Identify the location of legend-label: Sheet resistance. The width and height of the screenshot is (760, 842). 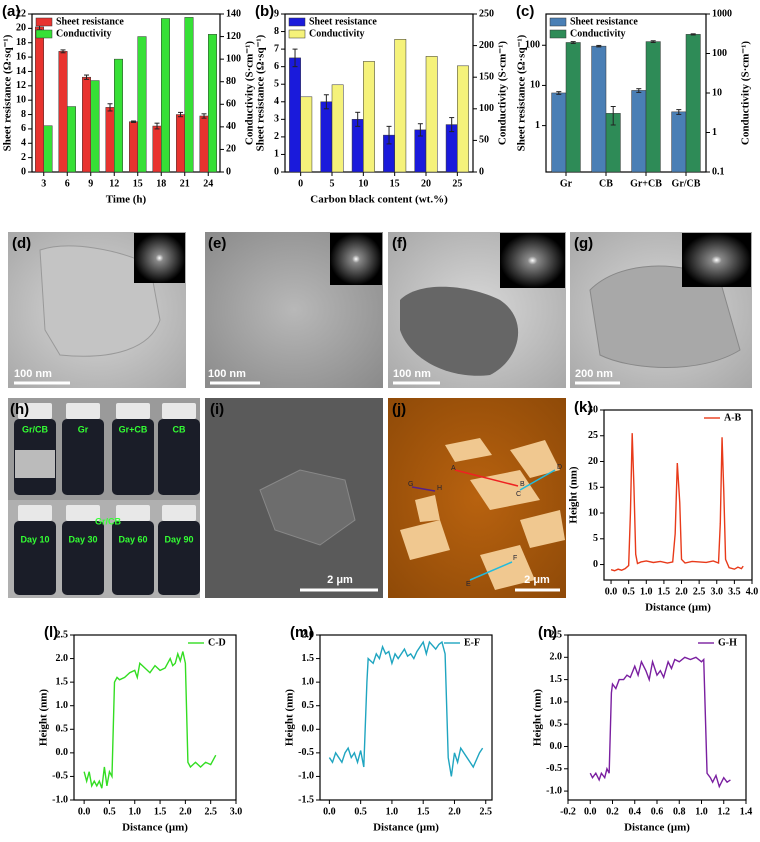
(343, 21).